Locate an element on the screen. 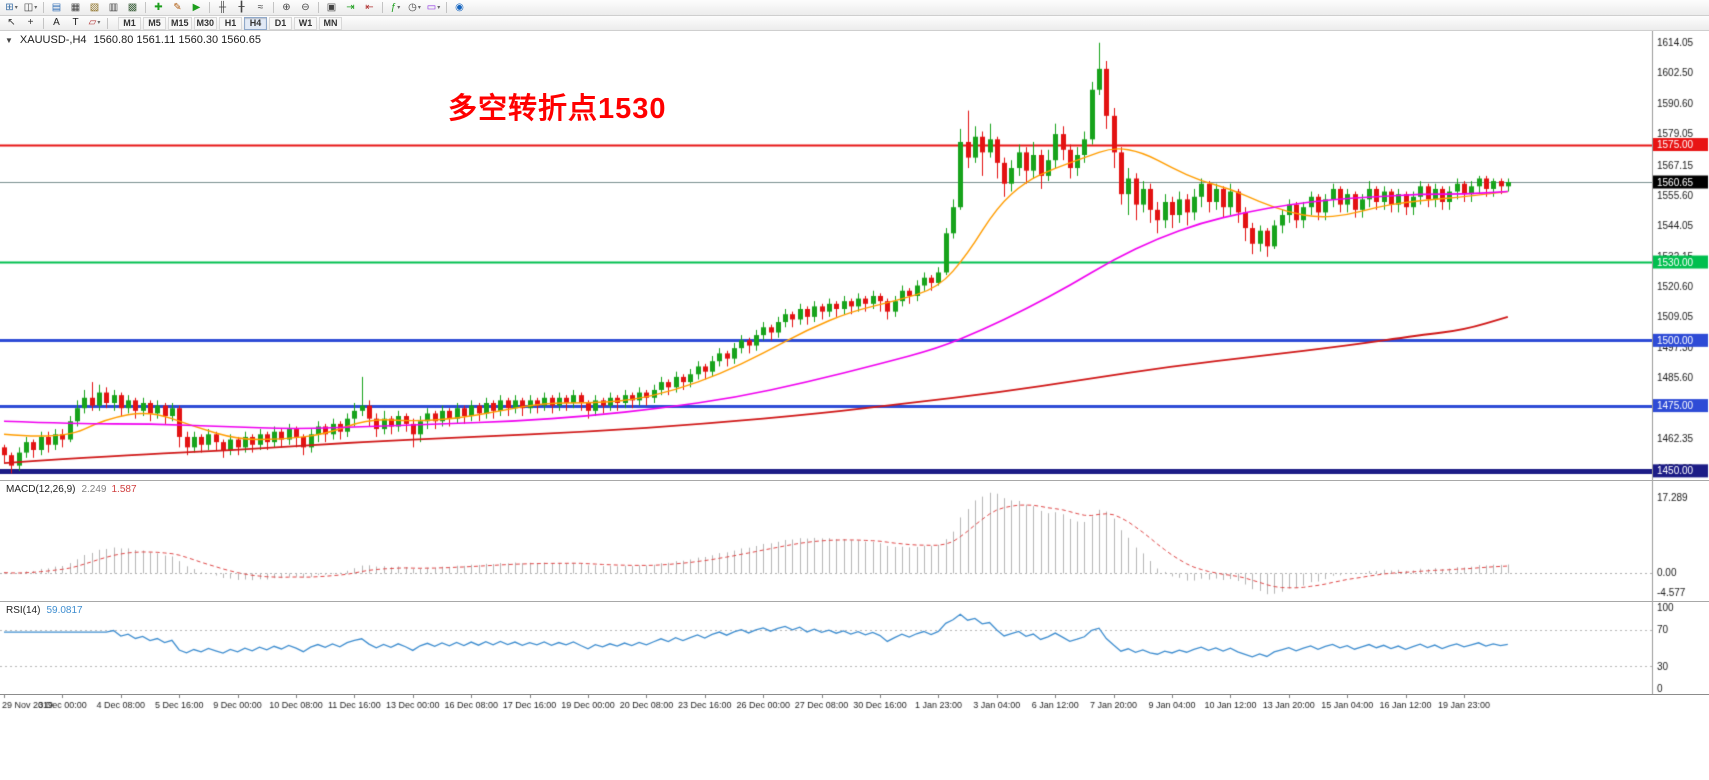 The width and height of the screenshot is (1709, 780). crosshair-icon: + is located at coordinates (30, 22).